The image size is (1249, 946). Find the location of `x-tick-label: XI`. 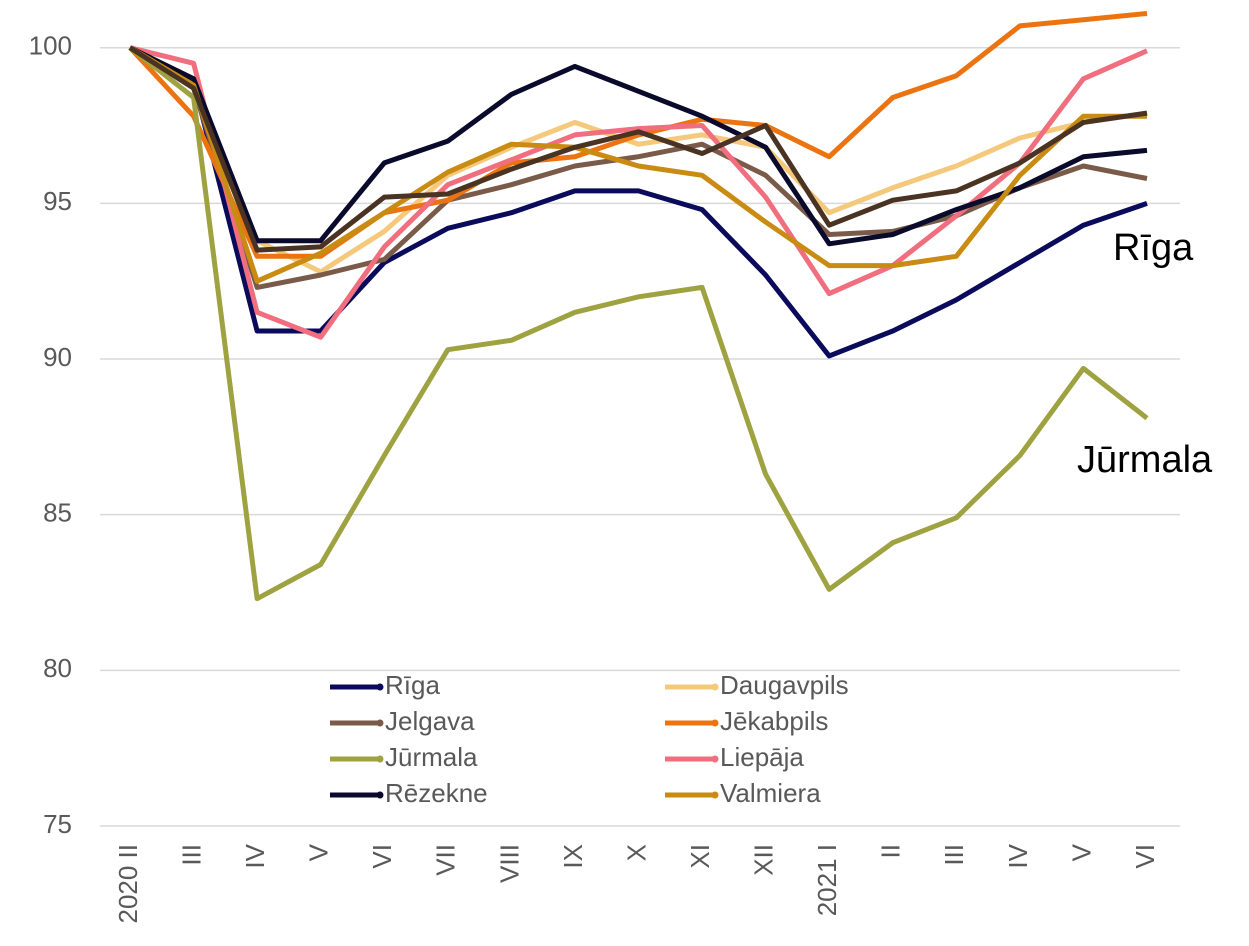

x-tick-label: XI is located at coordinates (700, 856).